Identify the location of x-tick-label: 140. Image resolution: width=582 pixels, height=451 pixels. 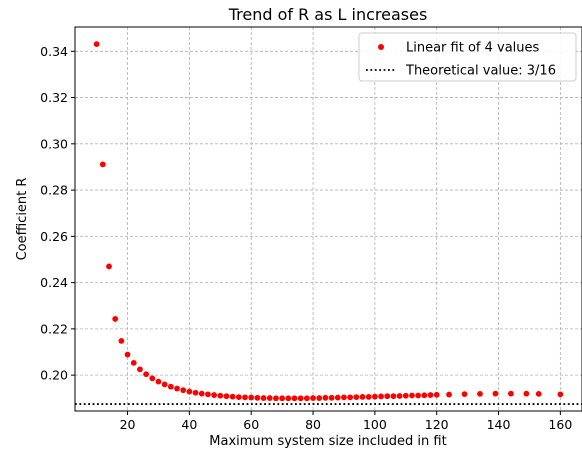
(499, 424).